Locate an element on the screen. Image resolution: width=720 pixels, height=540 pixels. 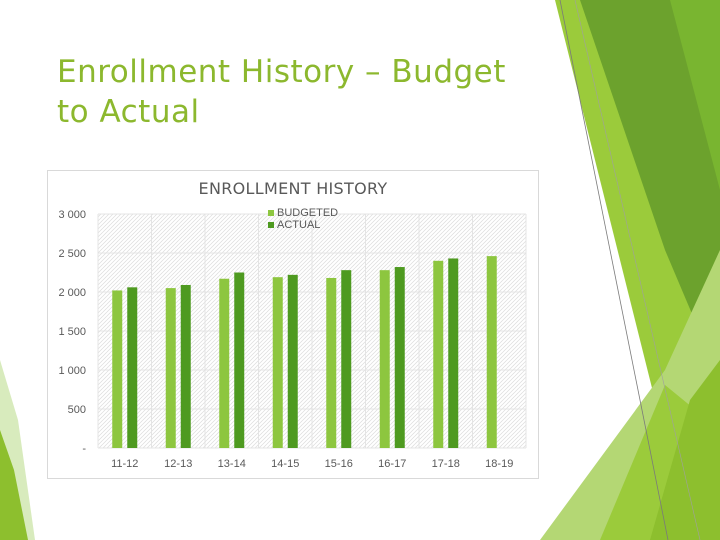
x-tick-label: 13-14 is located at coordinates (232, 464).